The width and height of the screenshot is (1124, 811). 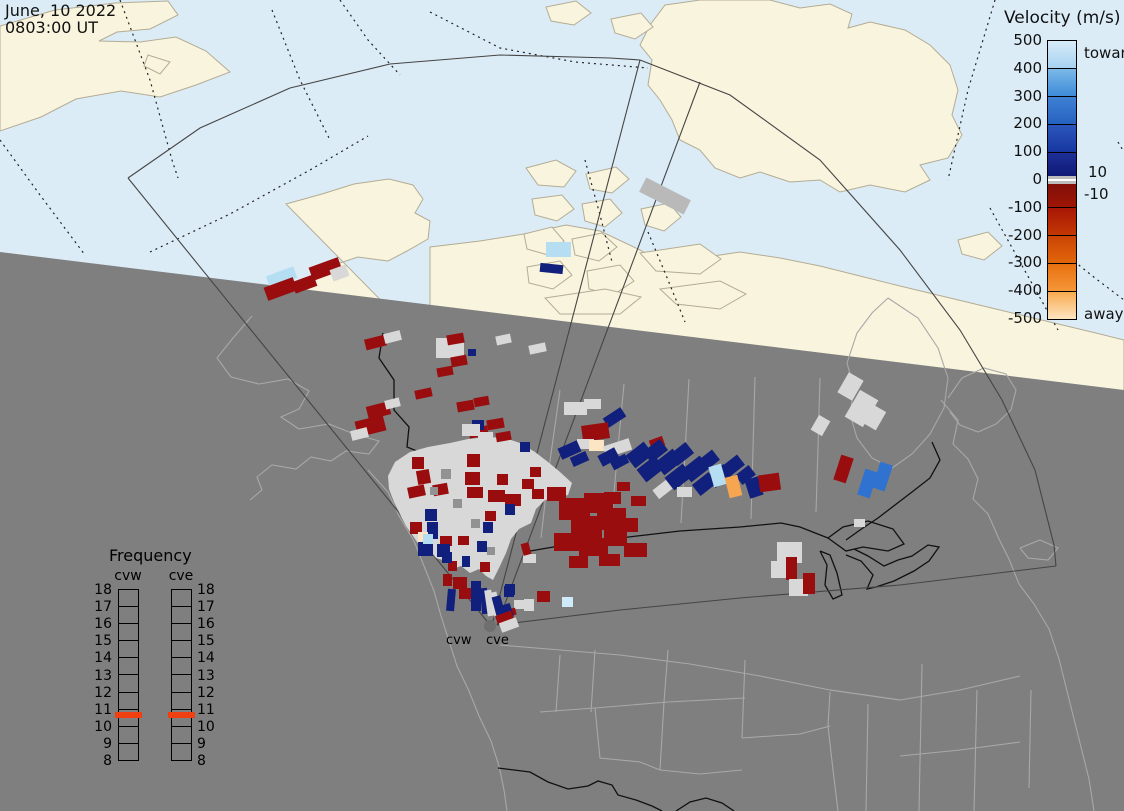 What do you see at coordinates (52, 27) in the screenshot?
I see `time-label: 0803:00 UT` at bounding box center [52, 27].